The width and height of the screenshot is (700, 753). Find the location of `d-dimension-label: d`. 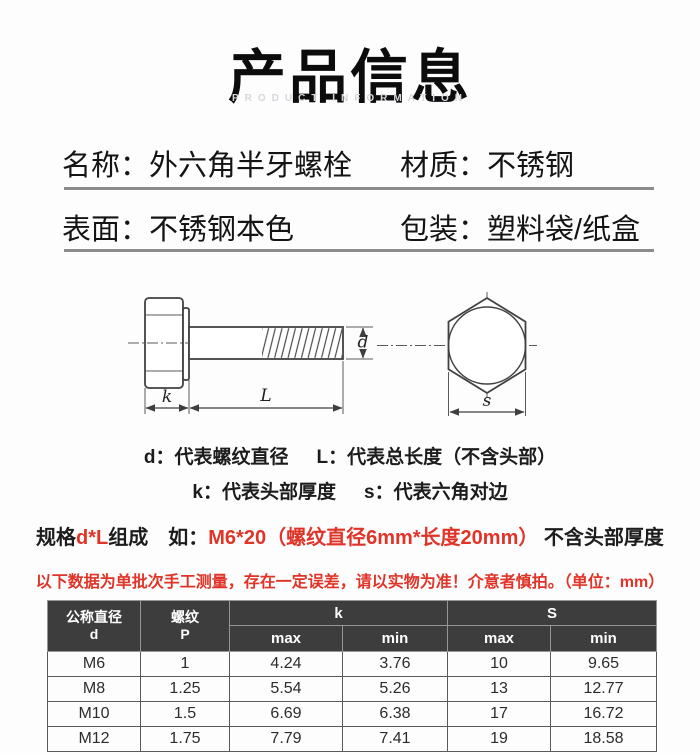

d-dimension-label: d is located at coordinates (363, 343).